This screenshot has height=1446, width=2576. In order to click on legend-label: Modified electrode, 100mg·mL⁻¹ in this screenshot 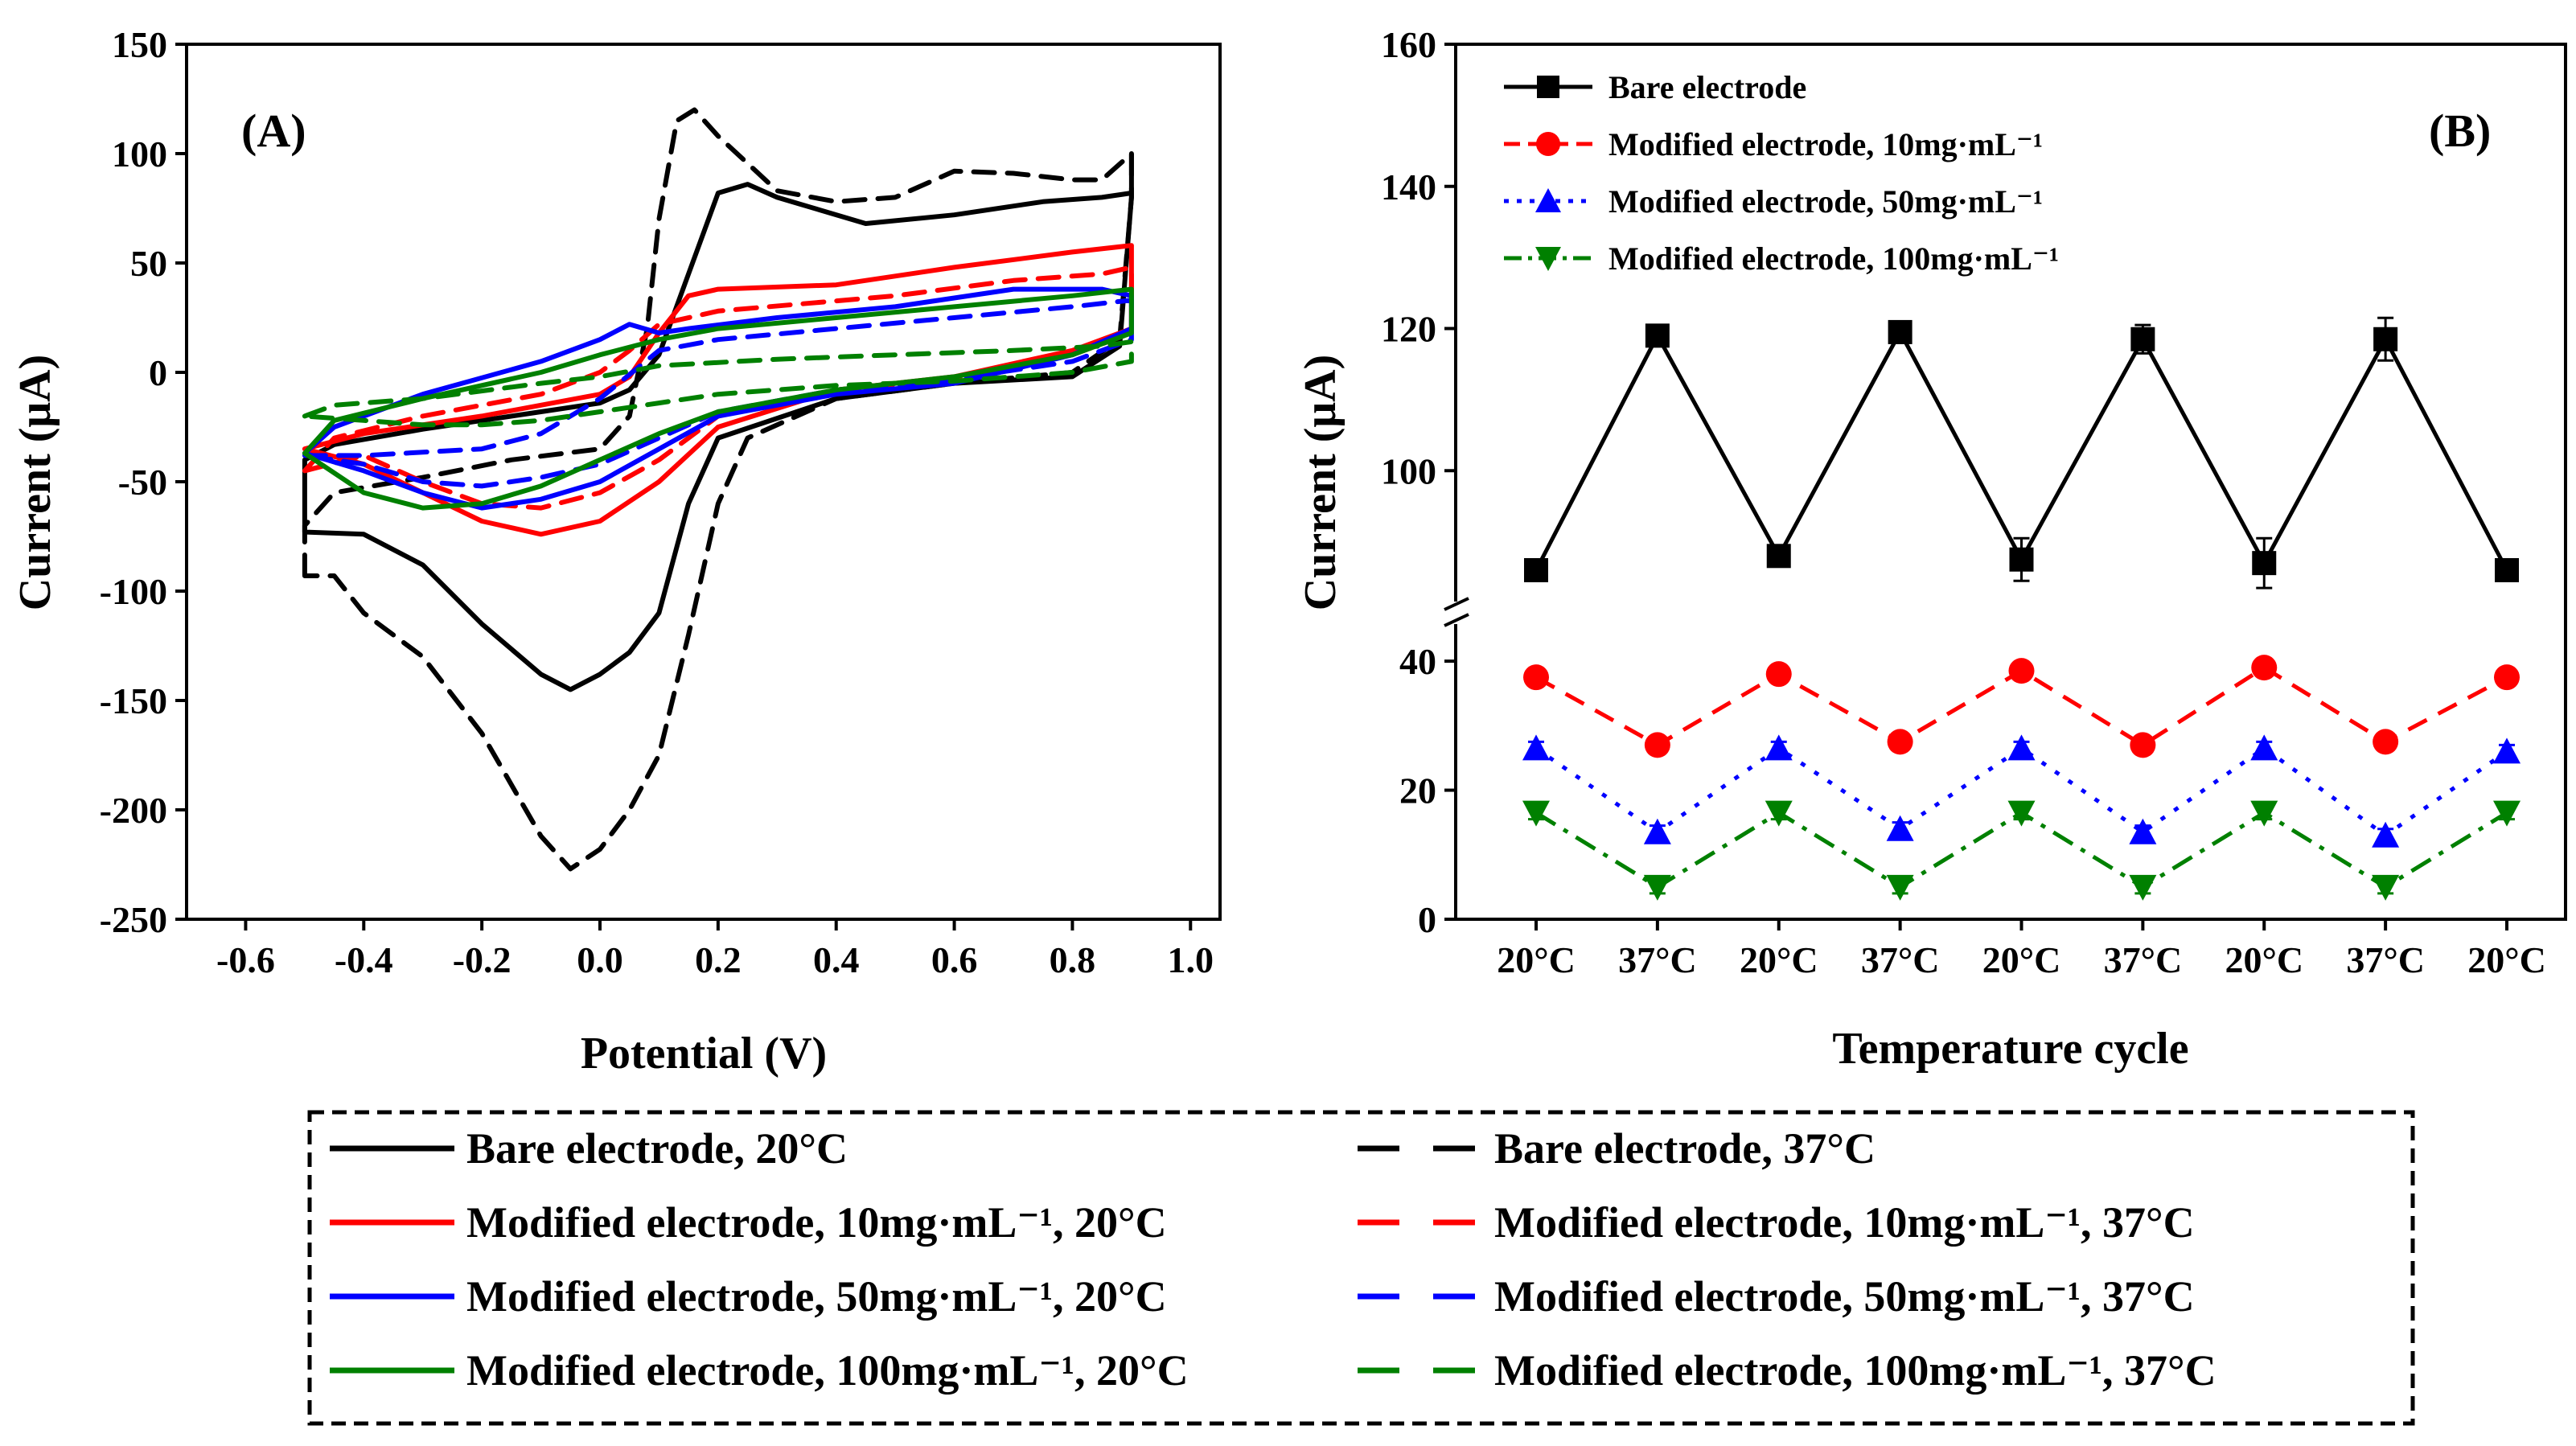, I will do `click(1833, 258)`.